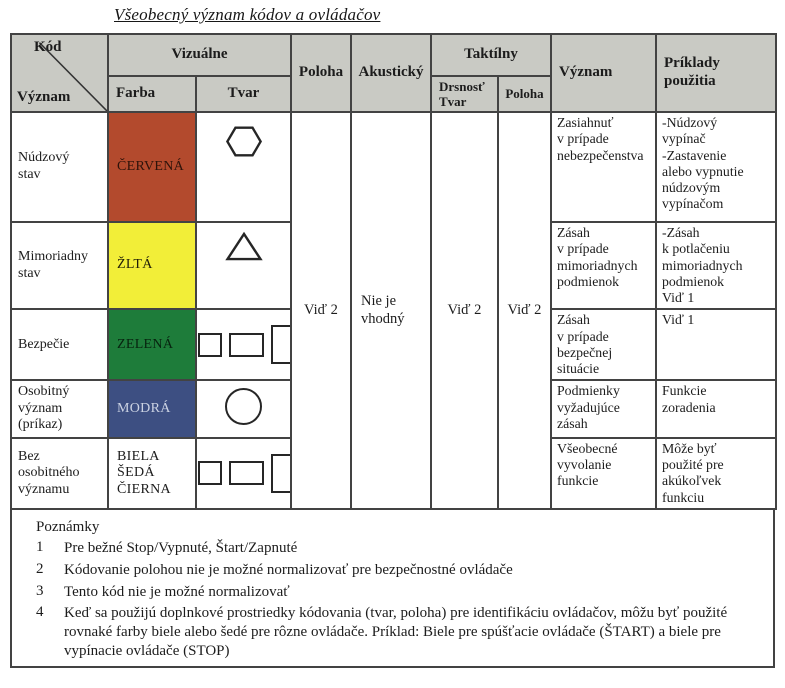 The width and height of the screenshot is (785, 688). Describe the element at coordinates (603, 73) in the screenshot. I see `header-vyznam: Význam` at that location.